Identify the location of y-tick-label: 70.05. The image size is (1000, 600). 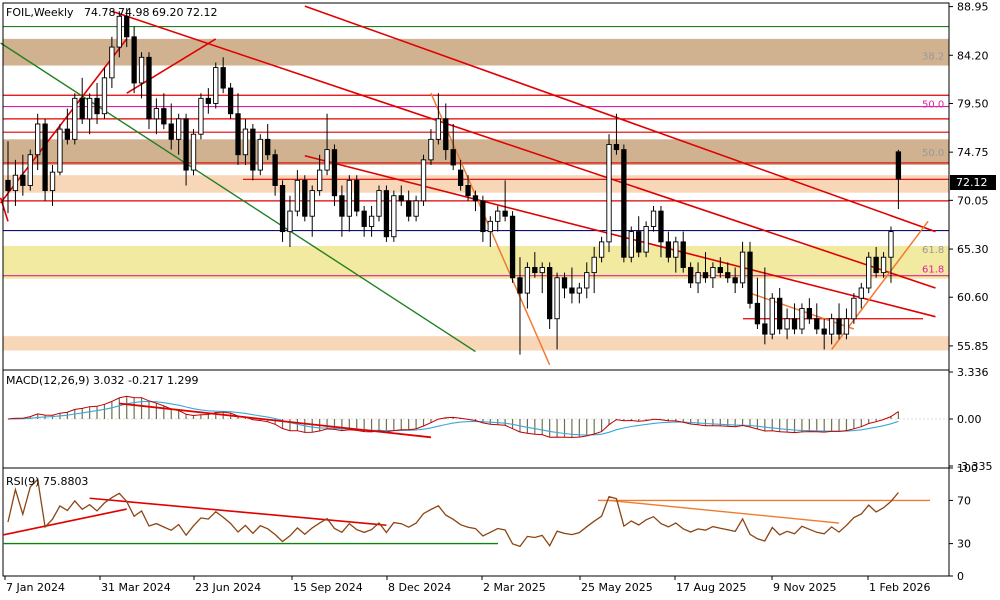
(973, 200).